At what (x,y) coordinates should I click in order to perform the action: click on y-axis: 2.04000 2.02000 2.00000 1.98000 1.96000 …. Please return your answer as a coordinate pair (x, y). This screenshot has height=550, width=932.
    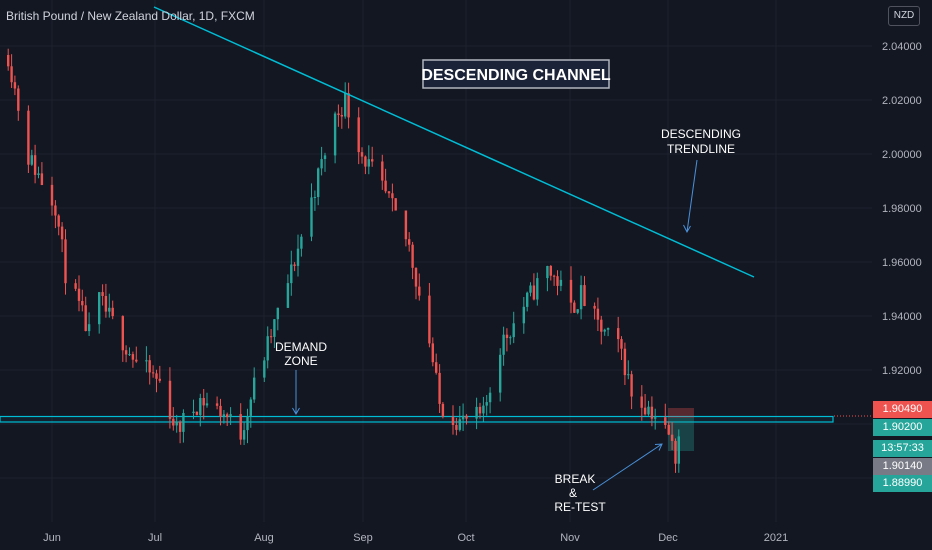
    Looking at the image, I should click on (902, 209).